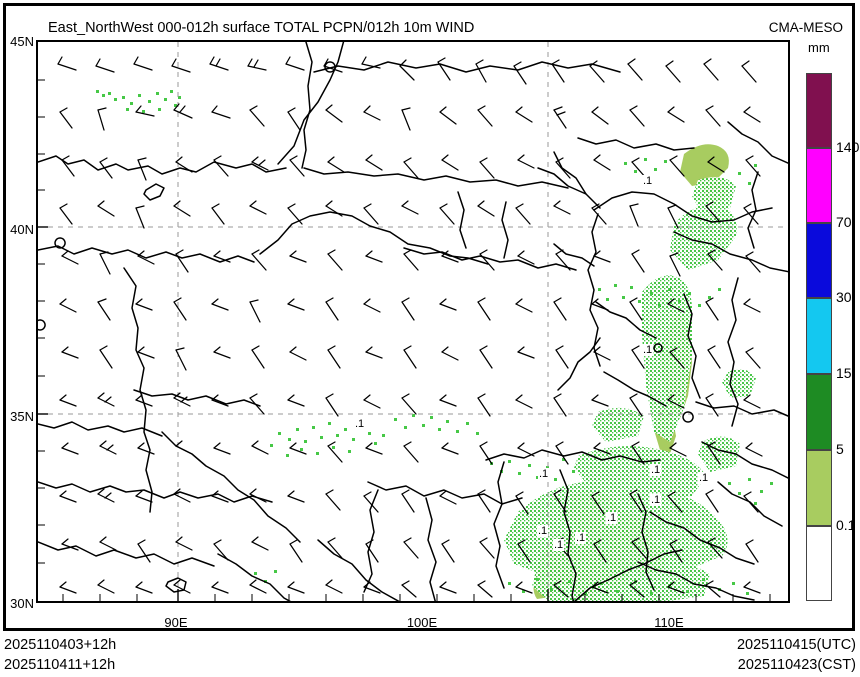 The height and width of the screenshot is (677, 860). What do you see at coordinates (60, 665) in the screenshot?
I see `footer-init-time-cst: 2025110411+12h` at bounding box center [60, 665].